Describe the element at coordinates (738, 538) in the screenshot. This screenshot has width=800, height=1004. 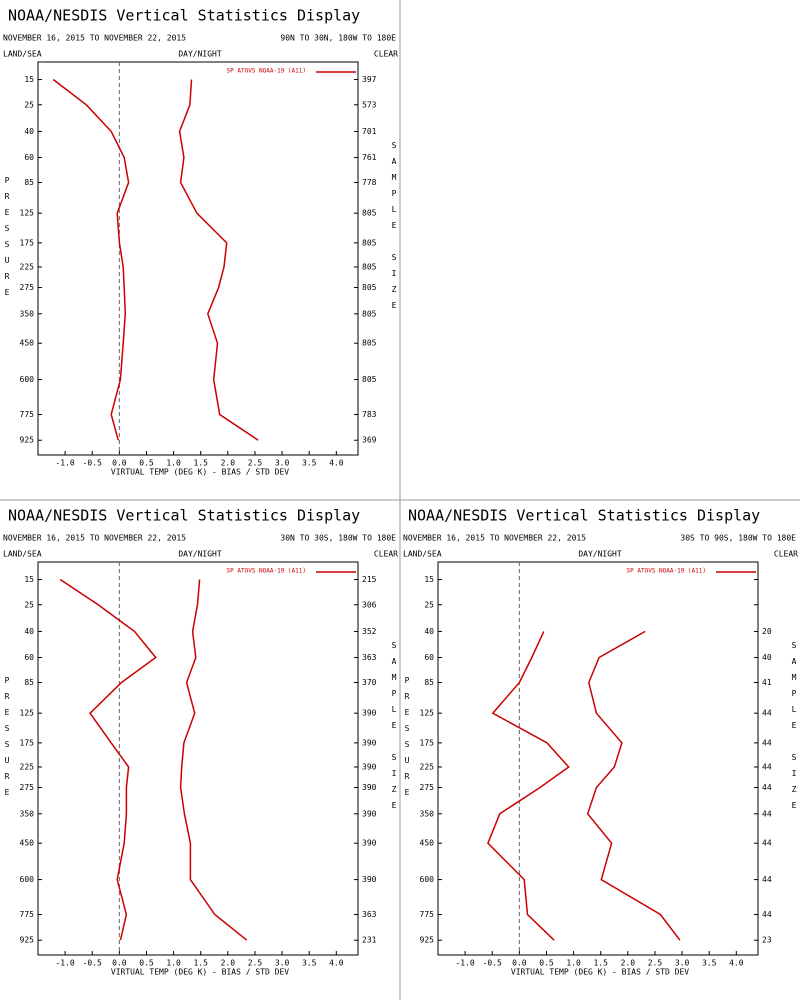
I see `region: 30S TO 90S, 180W TO 180E` at that location.